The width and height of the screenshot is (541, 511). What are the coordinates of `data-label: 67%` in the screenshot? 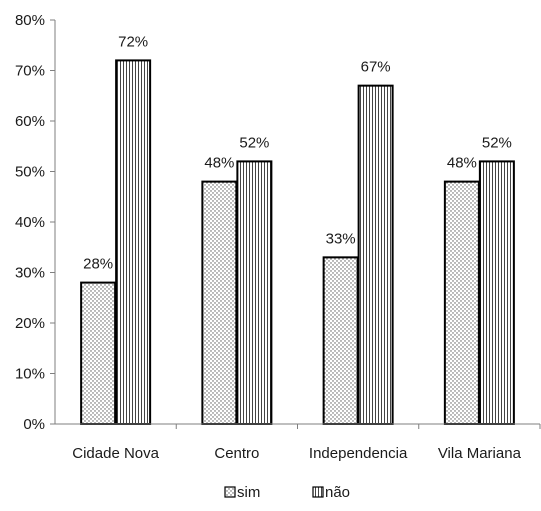 It's located at (376, 67).